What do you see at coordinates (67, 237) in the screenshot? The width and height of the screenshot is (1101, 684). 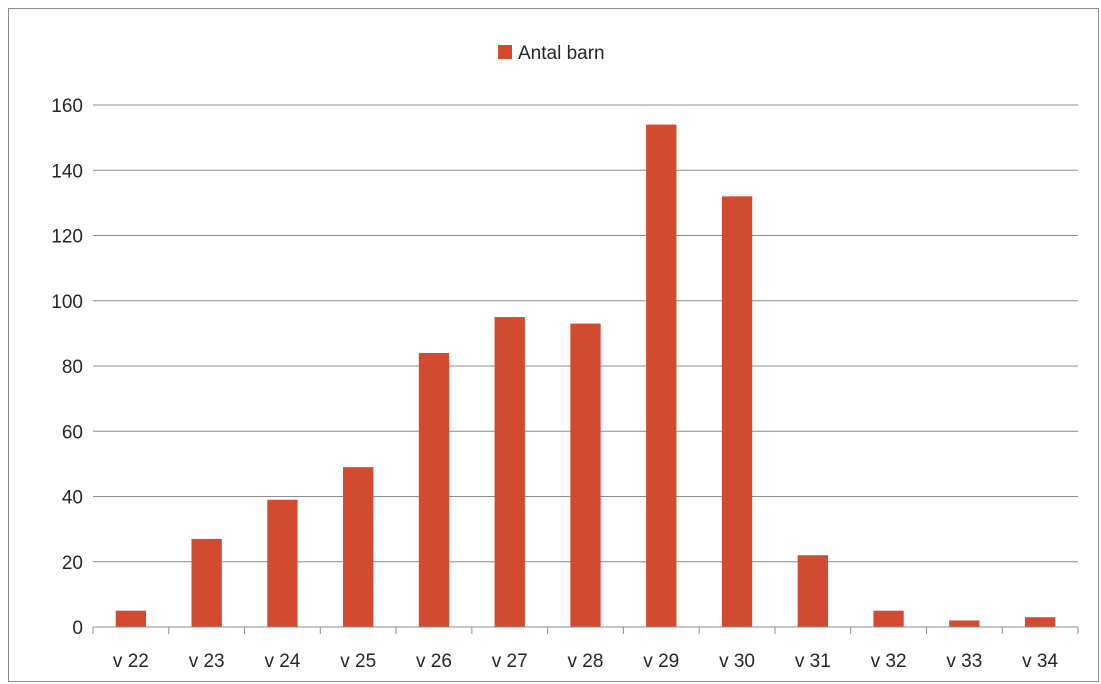 I see `y-tick-label: 120` at bounding box center [67, 237].